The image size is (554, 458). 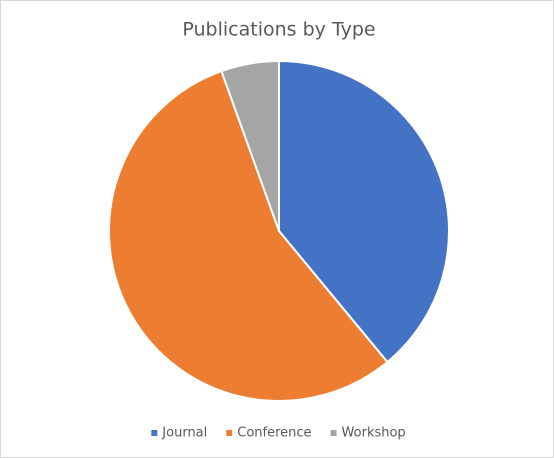 What do you see at coordinates (184, 433) in the screenshot?
I see `legend-label: Journal` at bounding box center [184, 433].